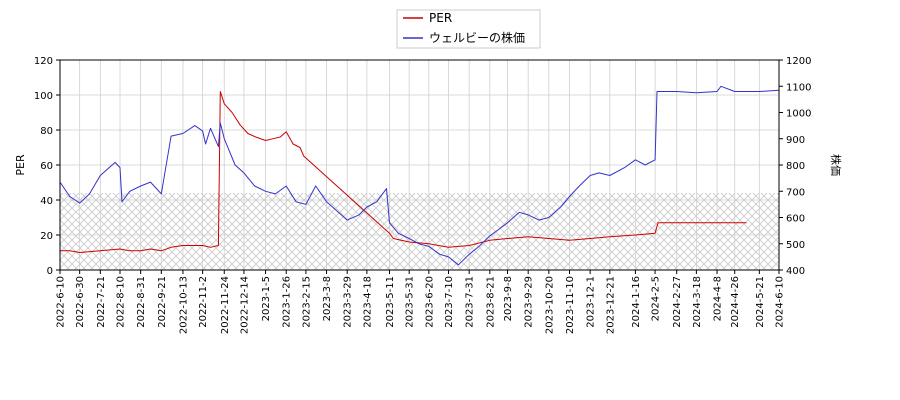 This screenshot has width=900, height=400. I want to click on x-tick-label: 2023-9-8, so click(508, 298).